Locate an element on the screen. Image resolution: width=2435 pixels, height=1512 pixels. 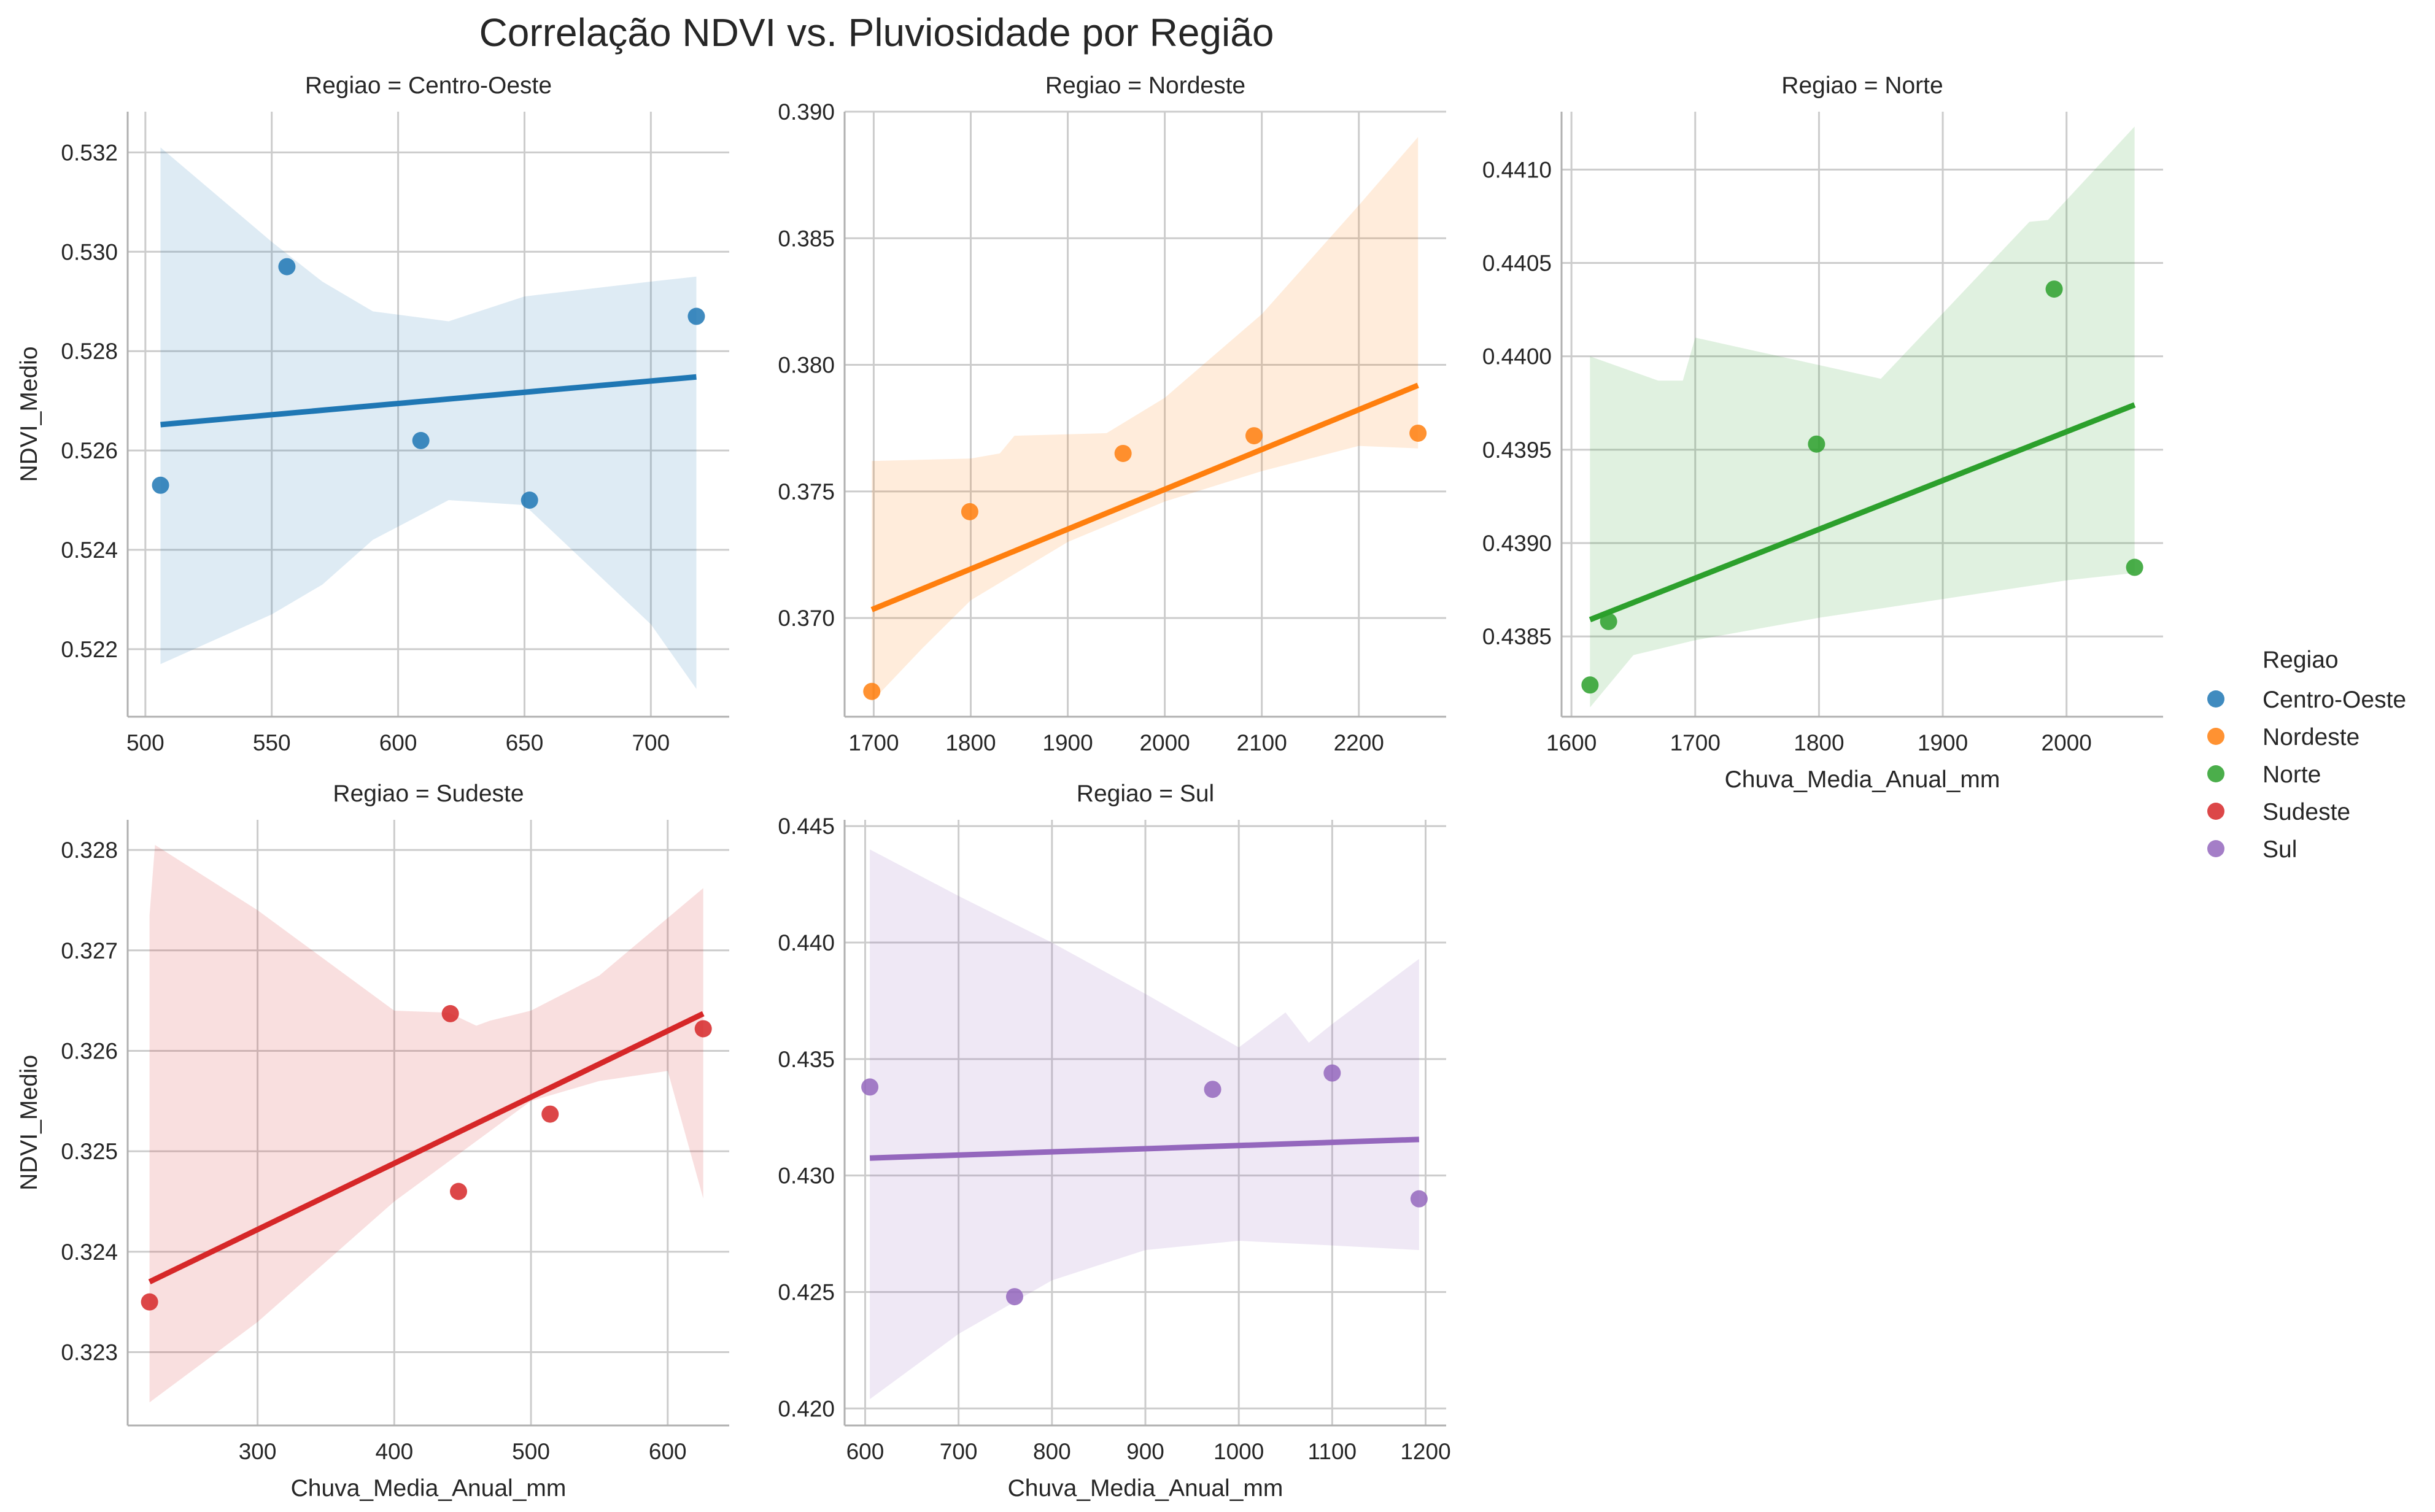
y-tick-label: 0.375 is located at coordinates (807, 491).